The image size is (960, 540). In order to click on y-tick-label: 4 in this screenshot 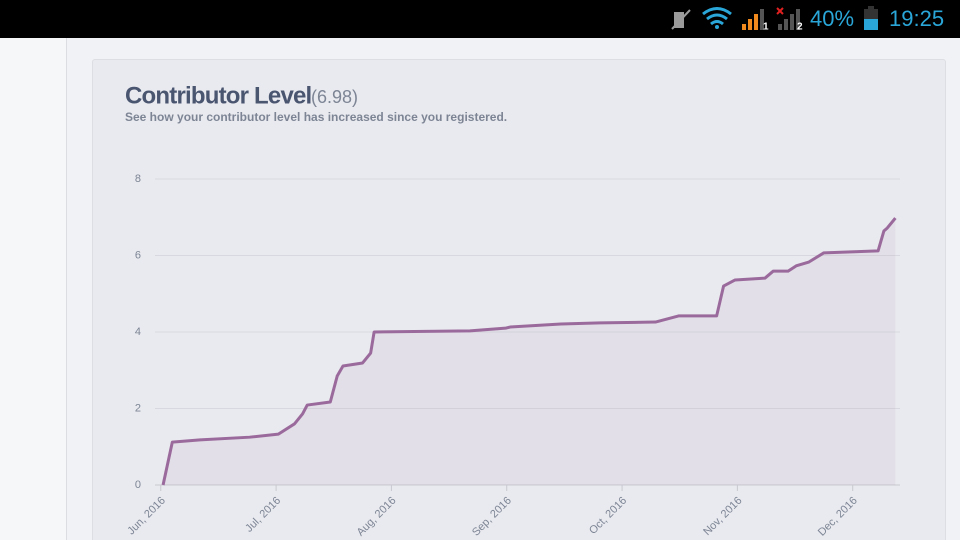, I will do `click(138, 332)`.